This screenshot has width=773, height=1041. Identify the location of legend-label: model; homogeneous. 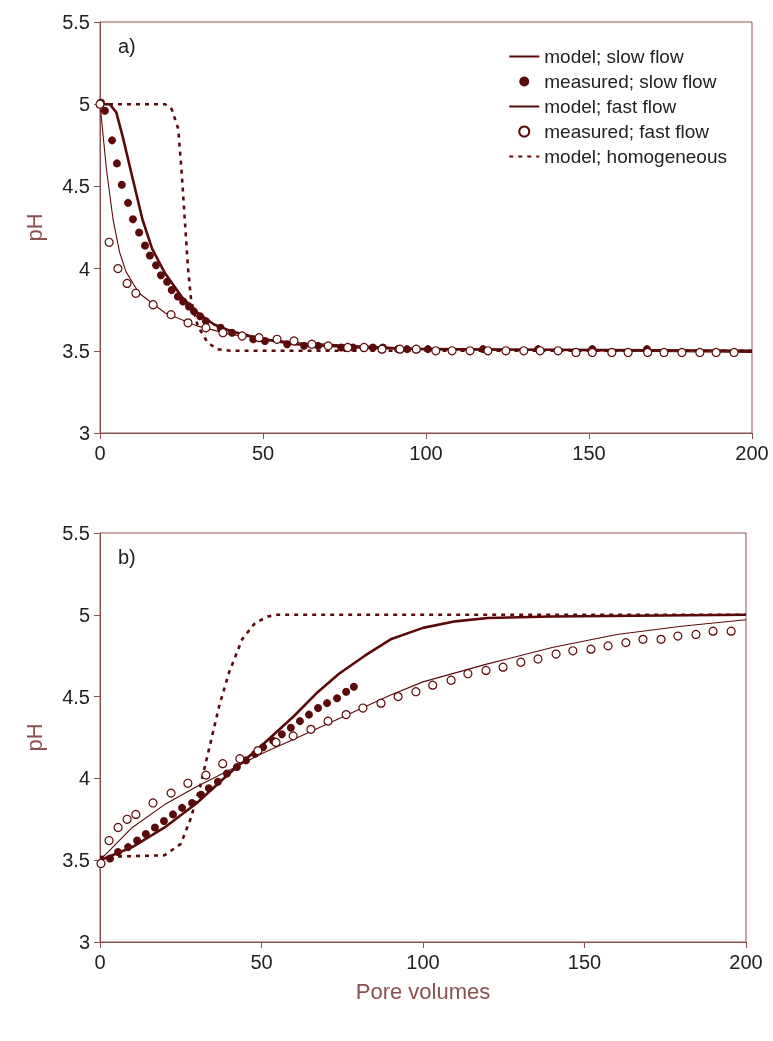
(636, 156).